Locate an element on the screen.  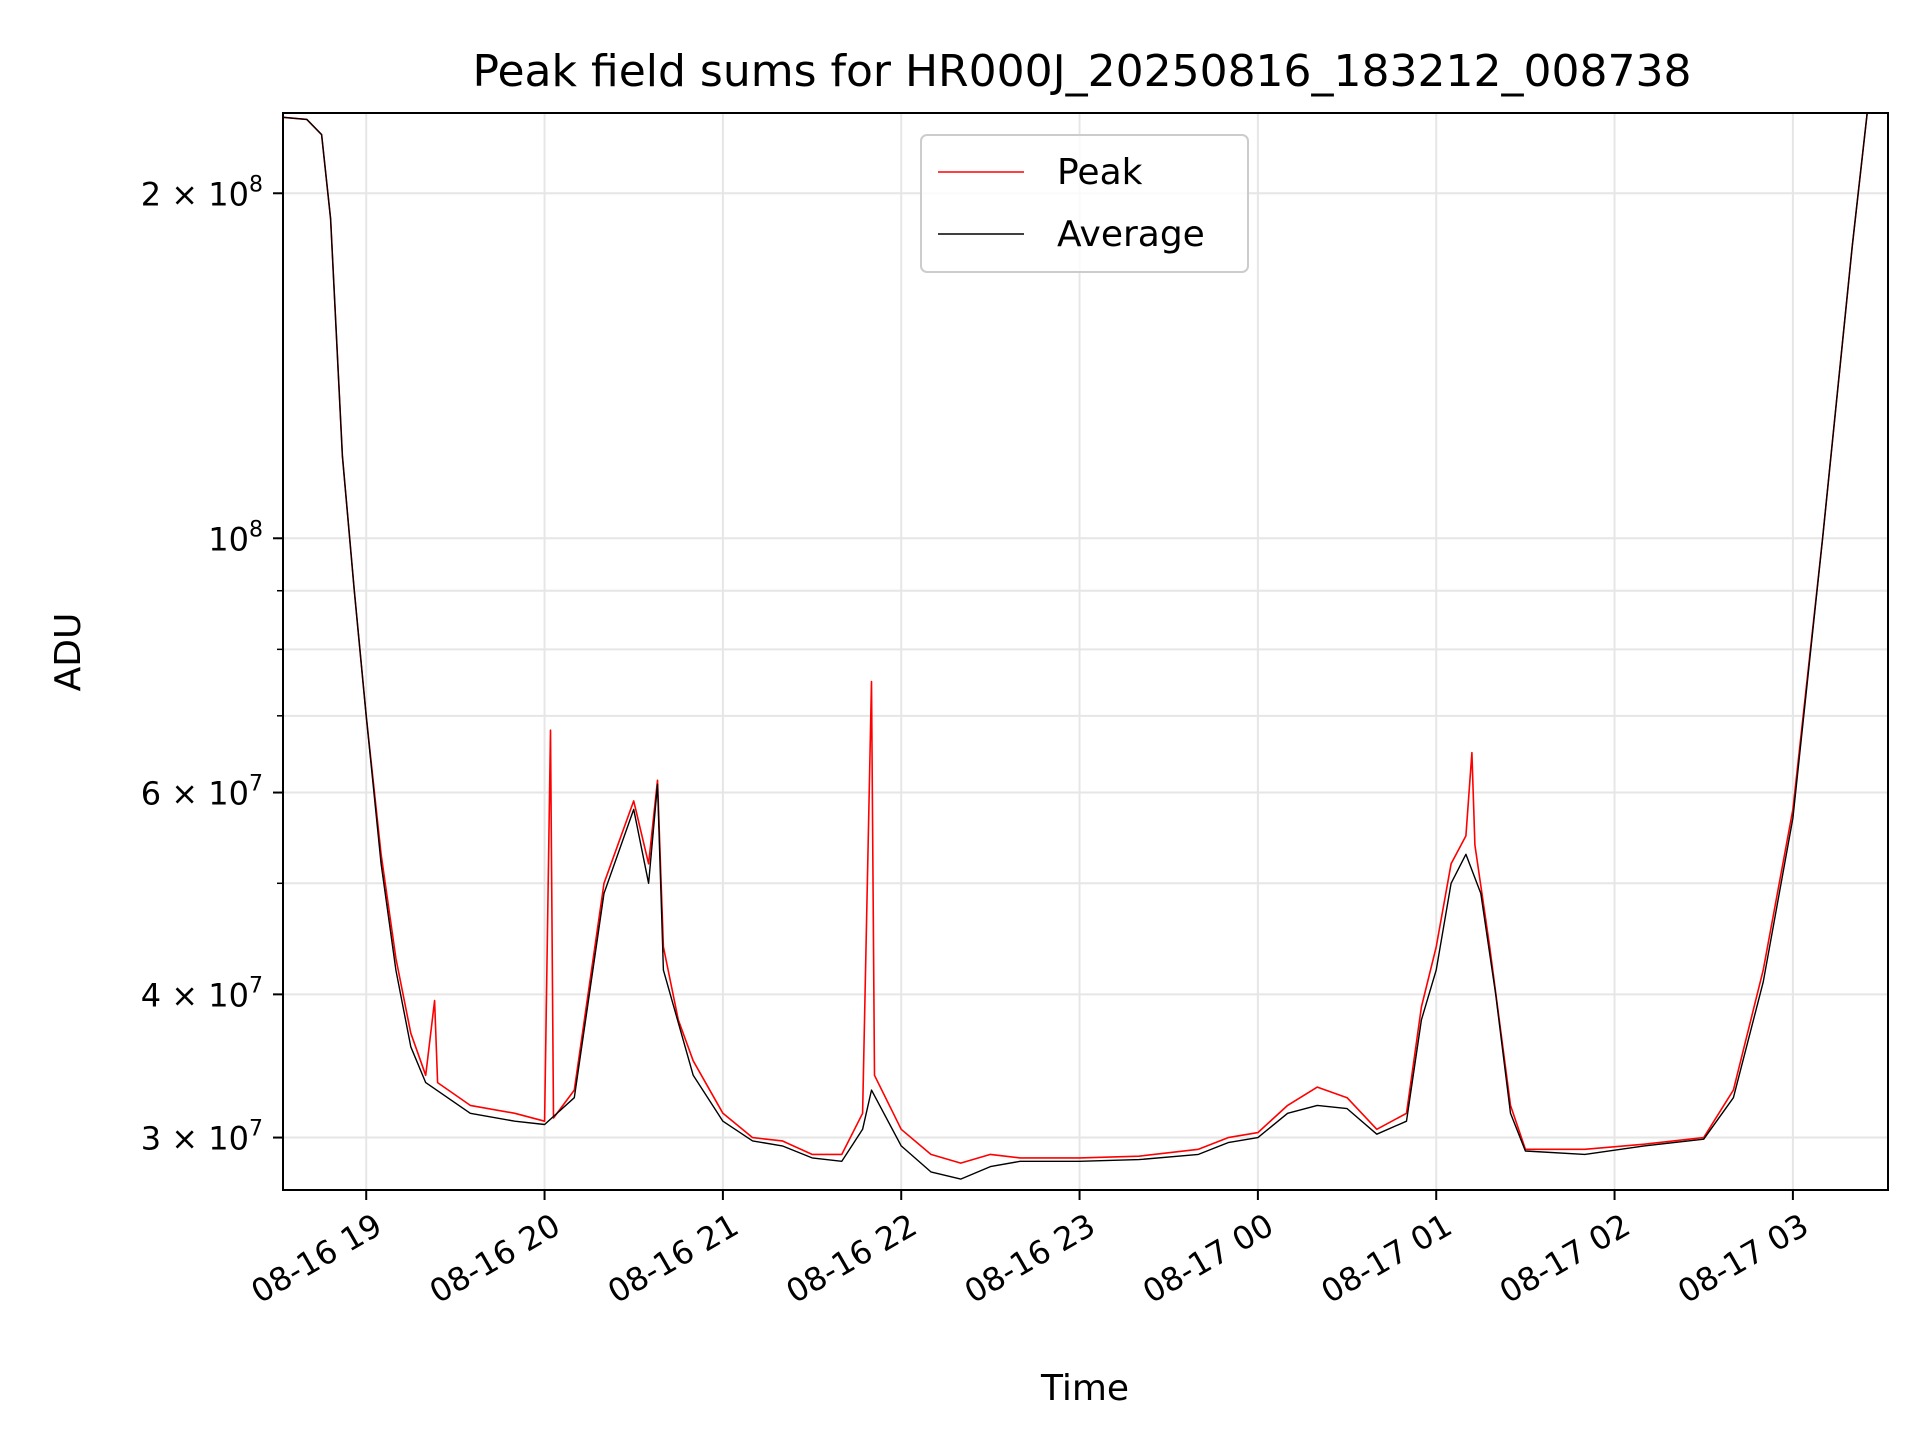
legend: Peak Average is located at coordinates (1084, 203).